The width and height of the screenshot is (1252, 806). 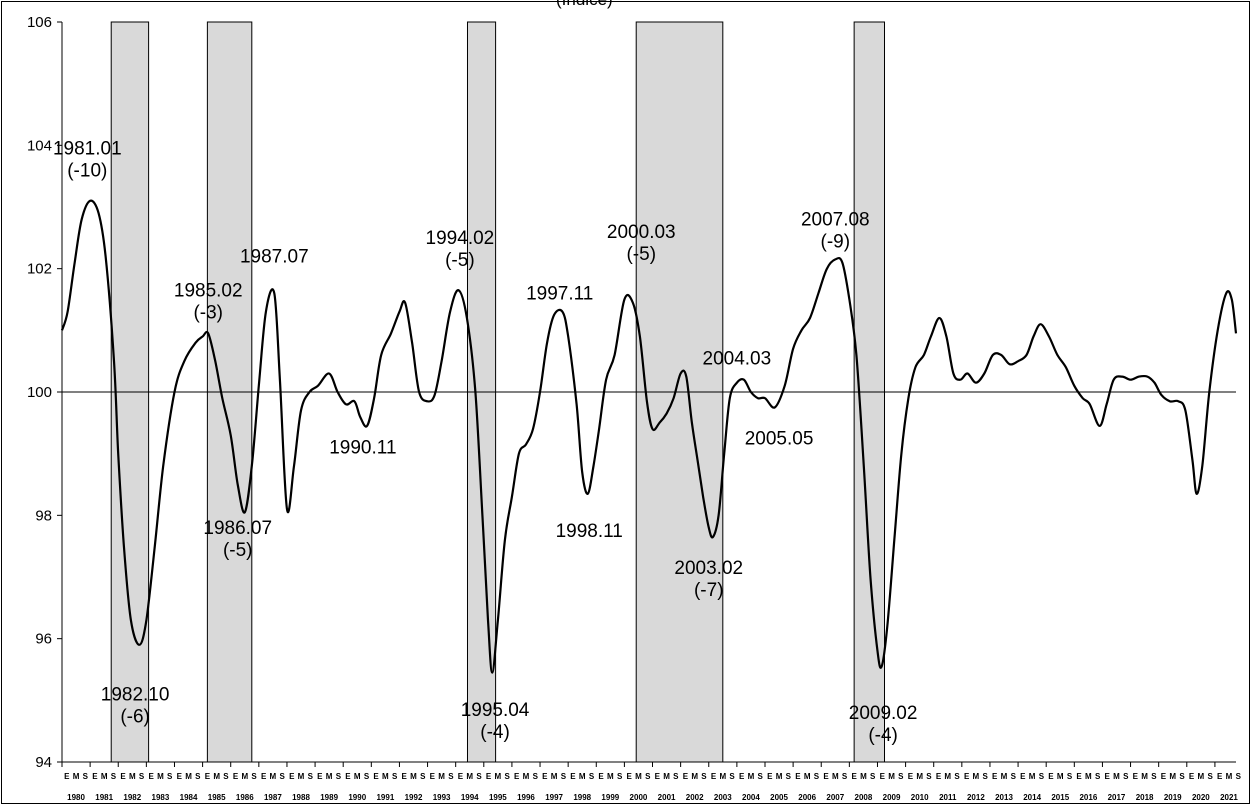 I want to click on y-tick-label: 104, so click(x=39, y=145).